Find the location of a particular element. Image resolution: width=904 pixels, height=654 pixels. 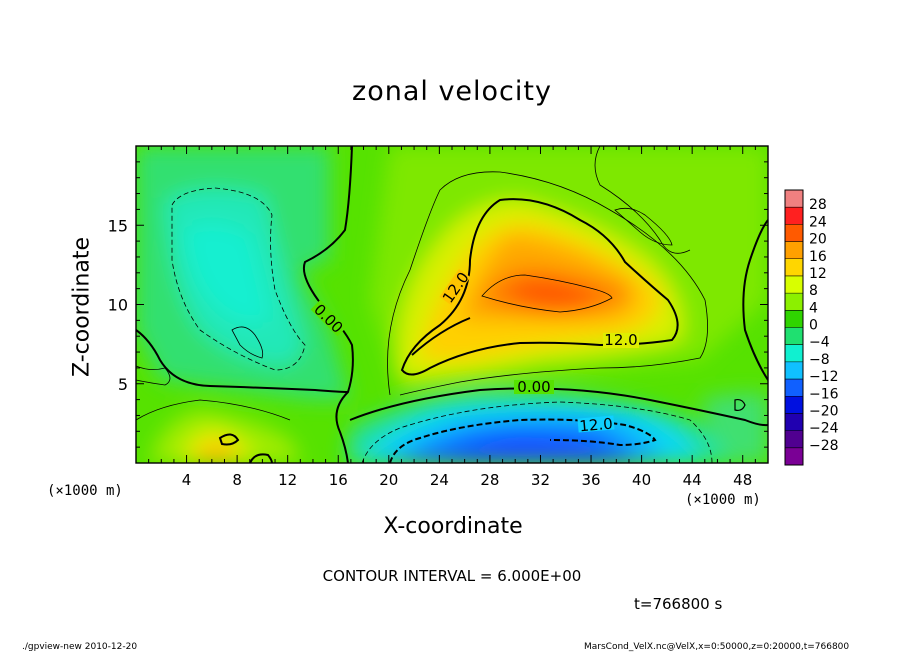

time-stamp: t=766800 s is located at coordinates (678, 604).